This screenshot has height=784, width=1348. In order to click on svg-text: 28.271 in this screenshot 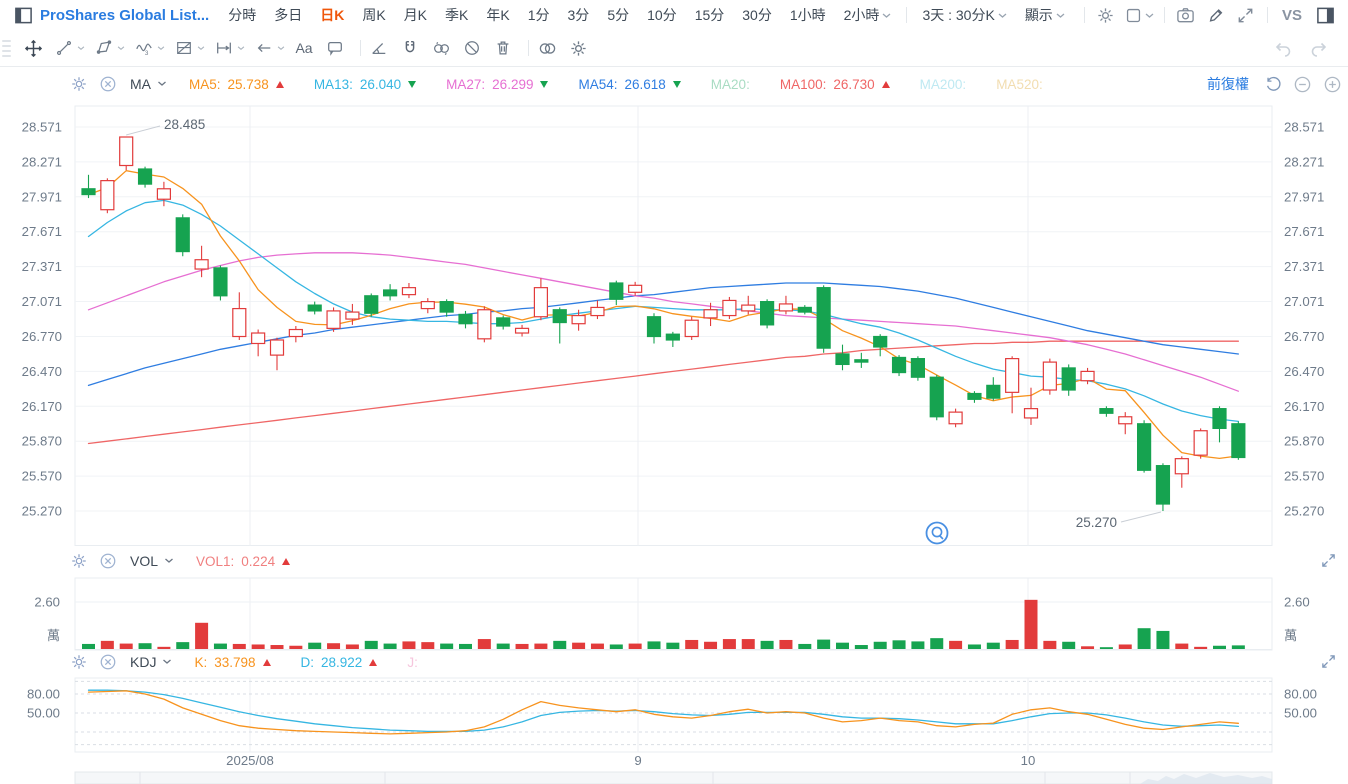, I will do `click(42, 161)`.